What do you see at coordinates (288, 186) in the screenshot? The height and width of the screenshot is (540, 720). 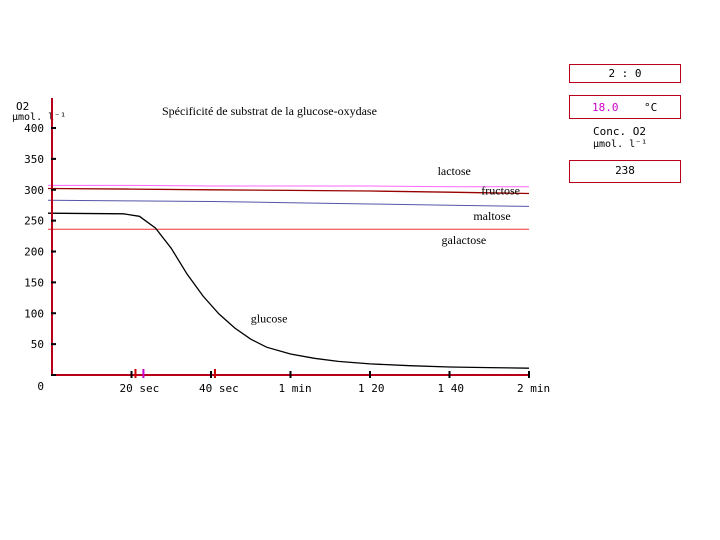 I see `series-line-lactose` at bounding box center [288, 186].